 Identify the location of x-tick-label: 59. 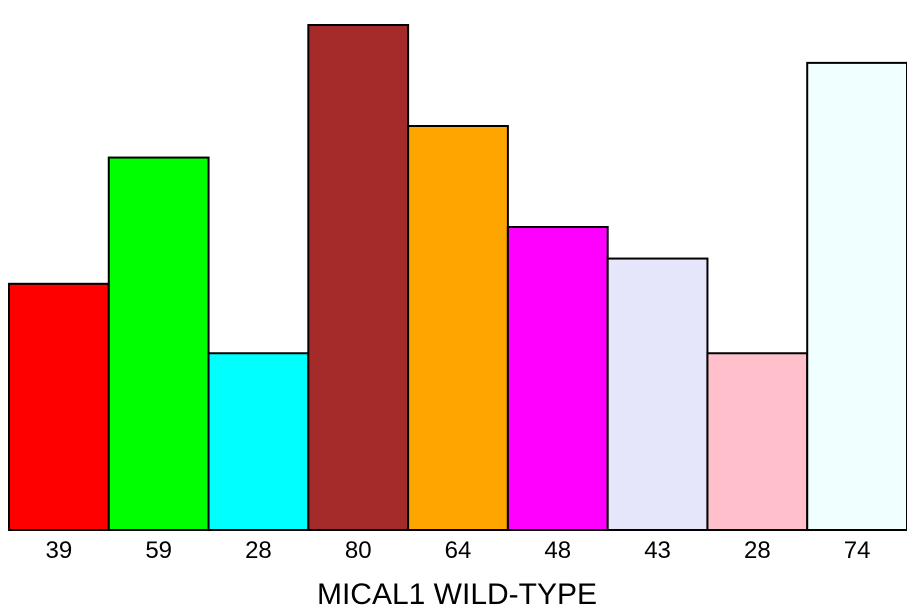
(158, 550).